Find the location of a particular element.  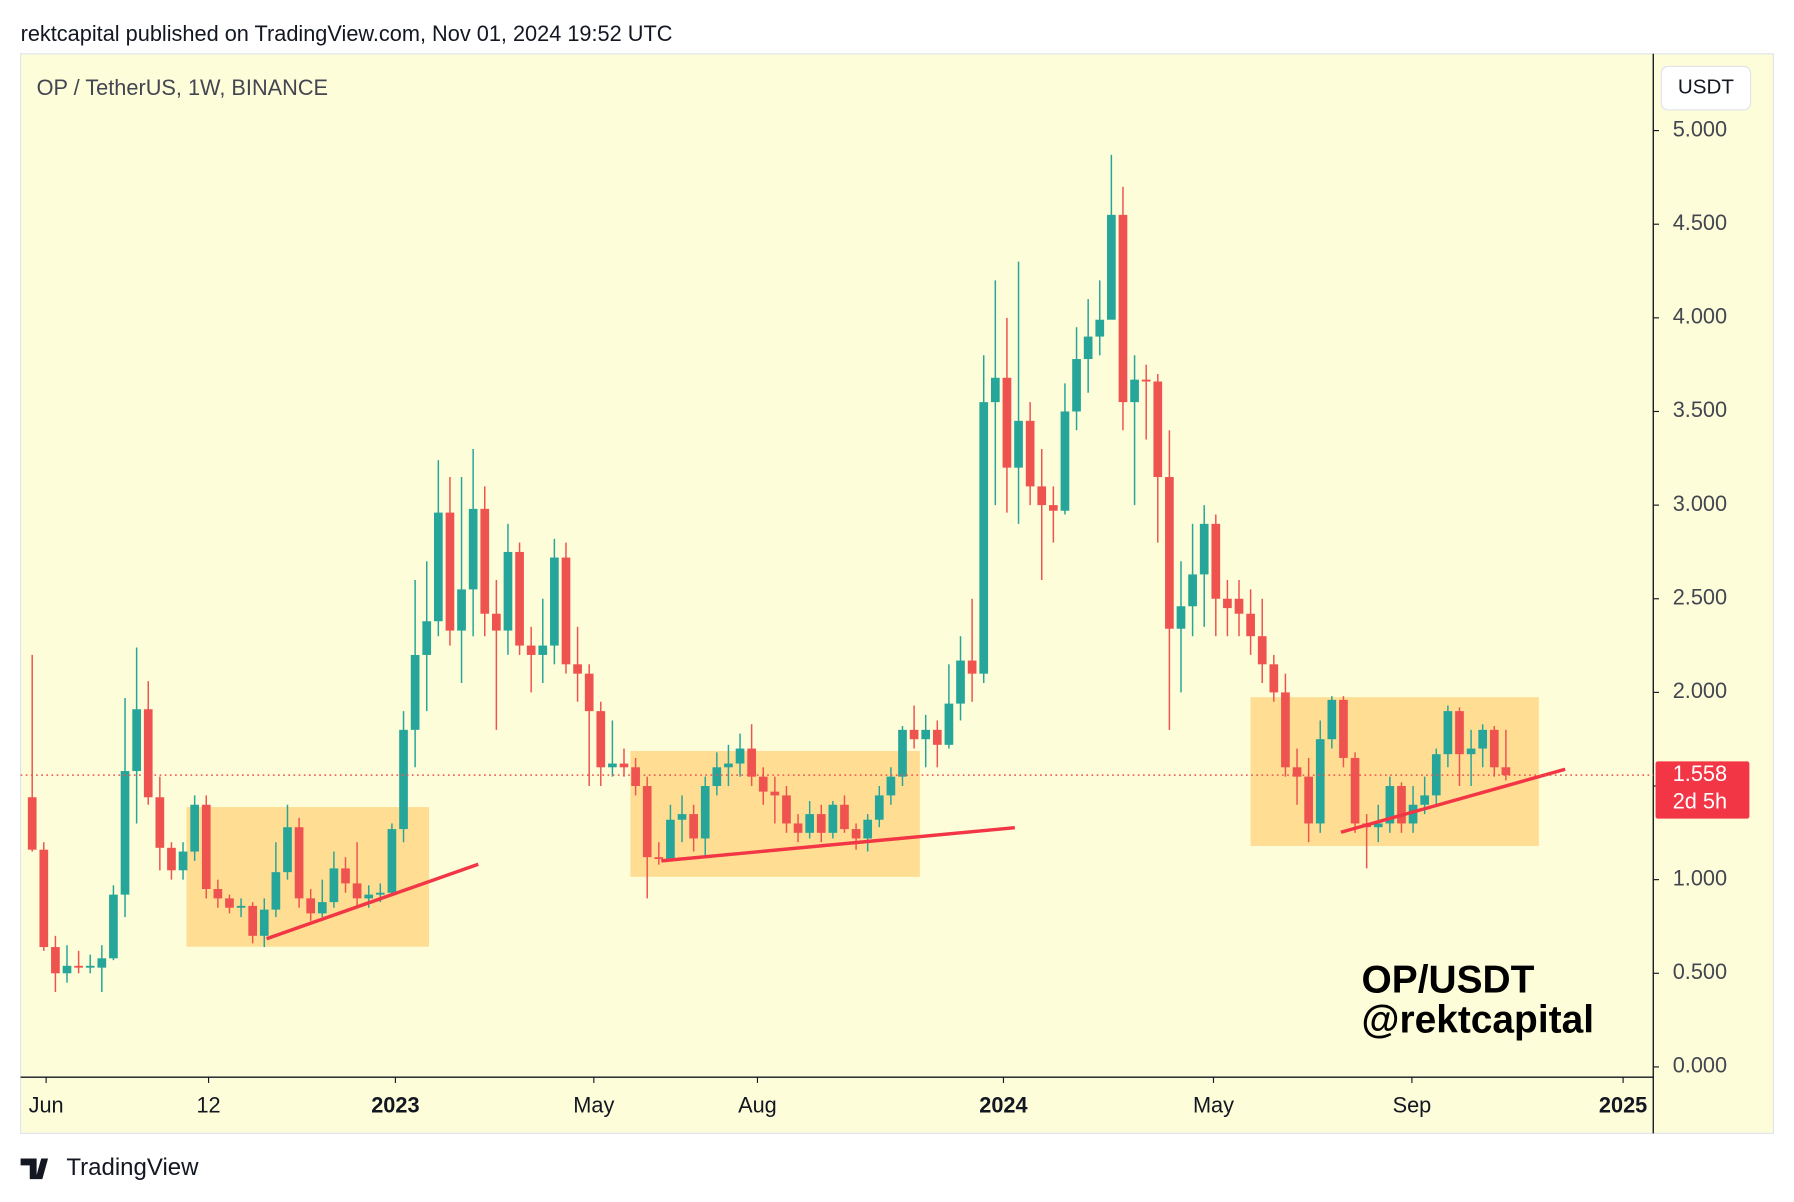

y-tick-label: 0.500 is located at coordinates (1700, 971).